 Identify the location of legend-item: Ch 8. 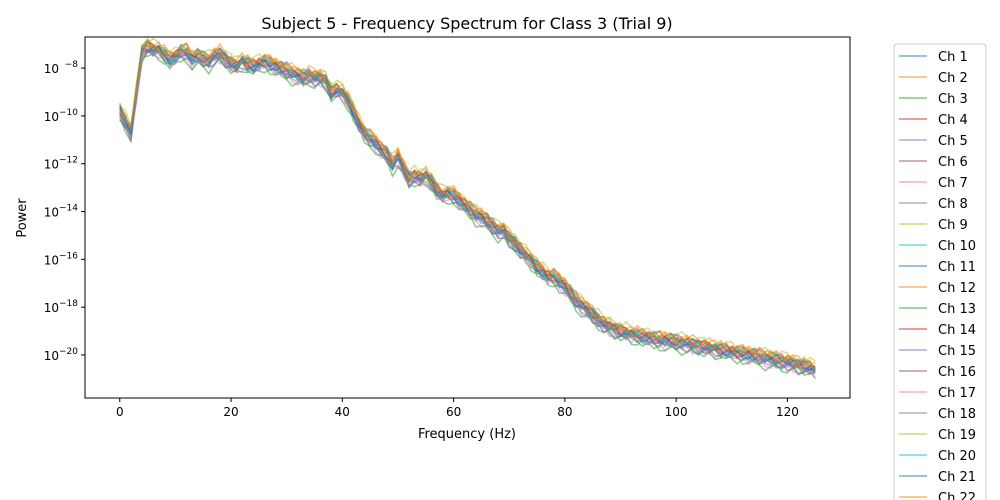
(933, 204).